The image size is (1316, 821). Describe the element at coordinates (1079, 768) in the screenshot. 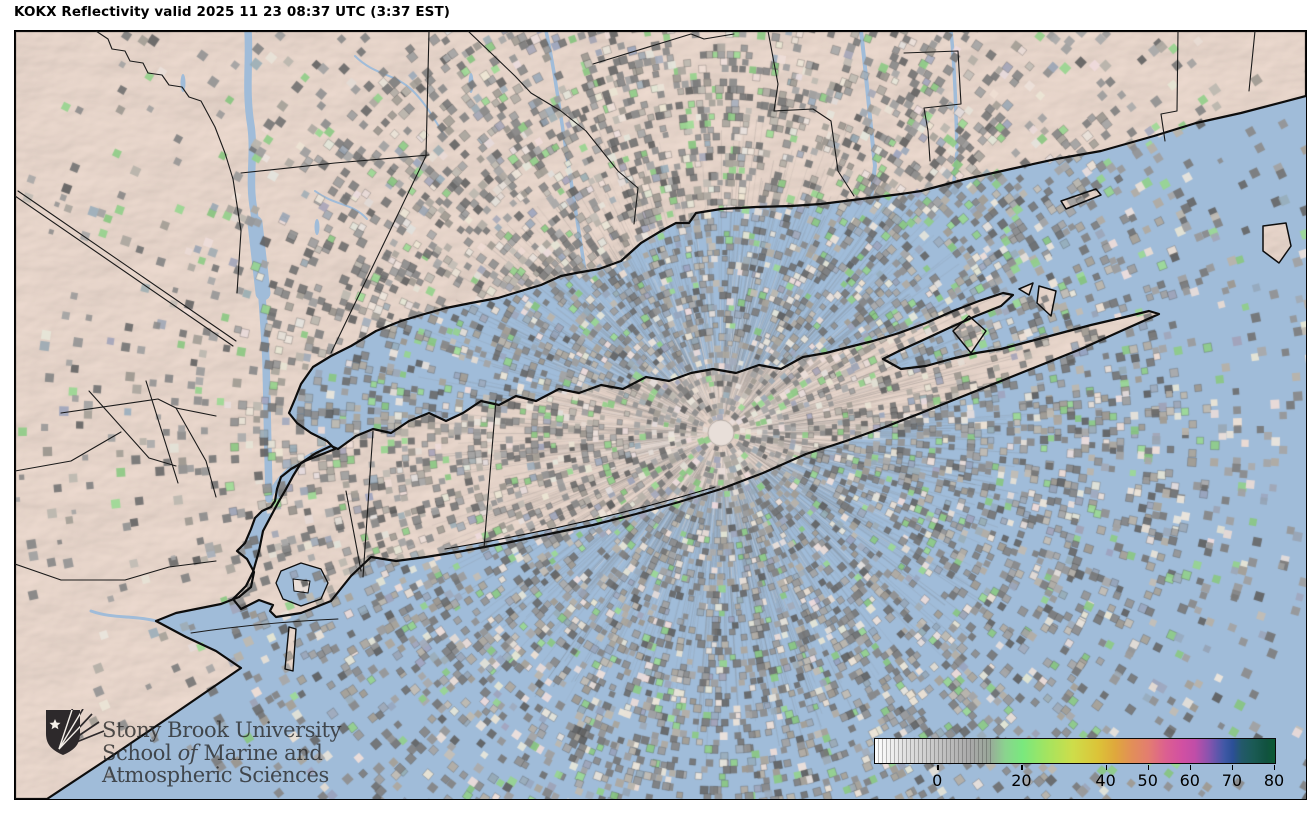

I see `reflectivity-colorbar: 0 20 40 50 60 70 80` at that location.